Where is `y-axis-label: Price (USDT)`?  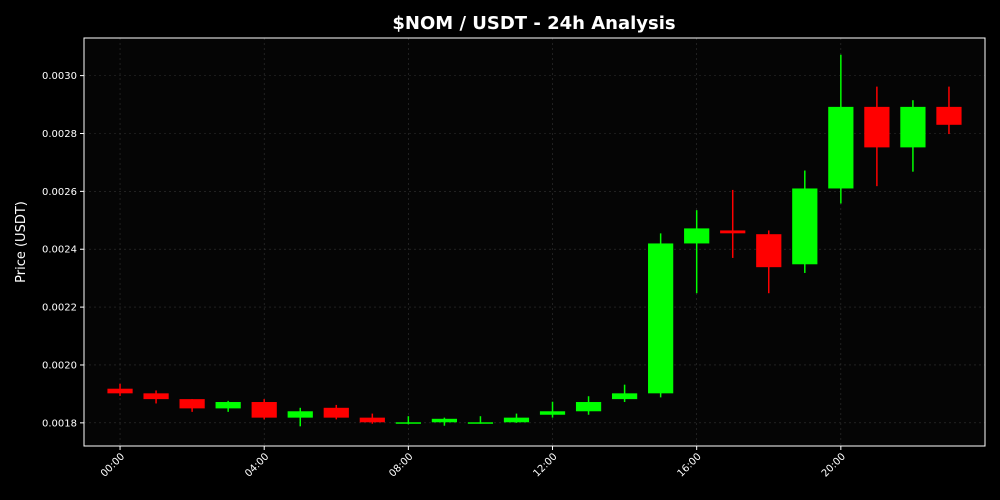 y-axis-label: Price (USDT) is located at coordinates (21, 242).